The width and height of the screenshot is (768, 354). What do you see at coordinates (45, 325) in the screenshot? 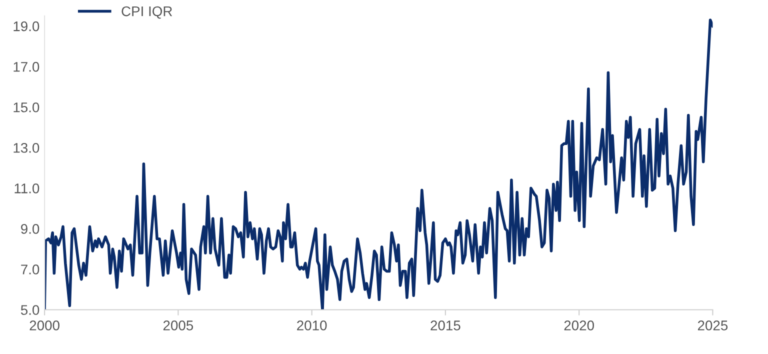
I see `x-tick-label: 2000` at bounding box center [45, 325].